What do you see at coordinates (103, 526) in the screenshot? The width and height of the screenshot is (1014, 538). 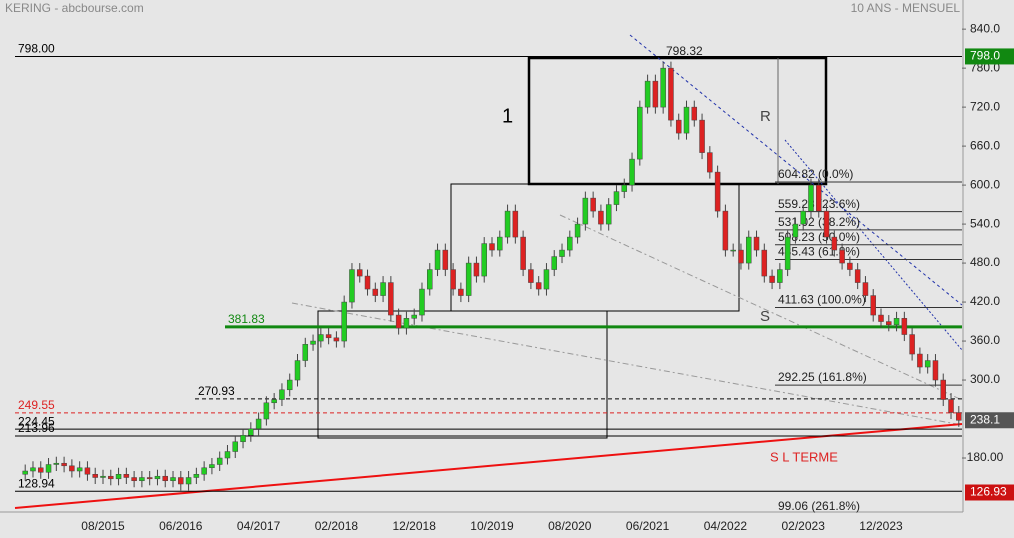 I see `x-tick-label: 08/2015` at bounding box center [103, 526].